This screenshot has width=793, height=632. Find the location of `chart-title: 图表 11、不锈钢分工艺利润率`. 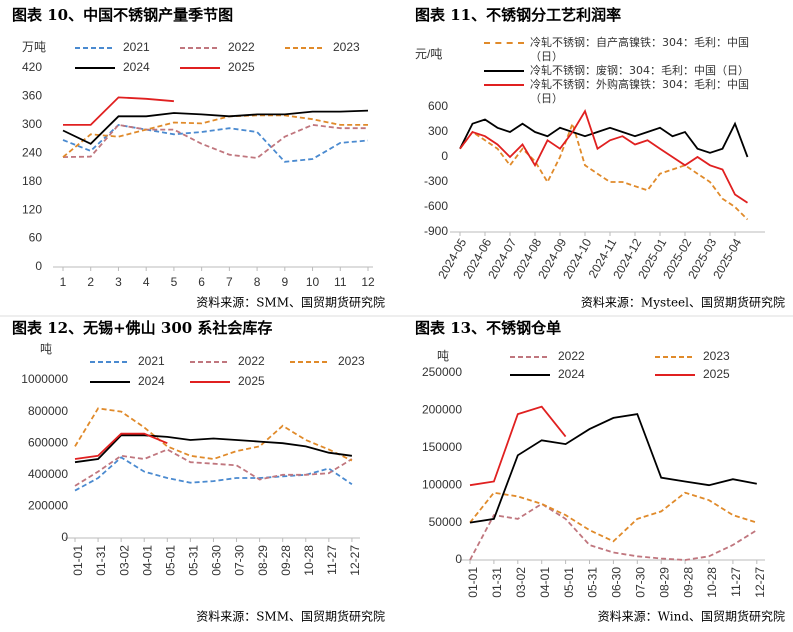

chart-title: 图表 11、不锈钢分工艺利润率 is located at coordinates (518, 15).